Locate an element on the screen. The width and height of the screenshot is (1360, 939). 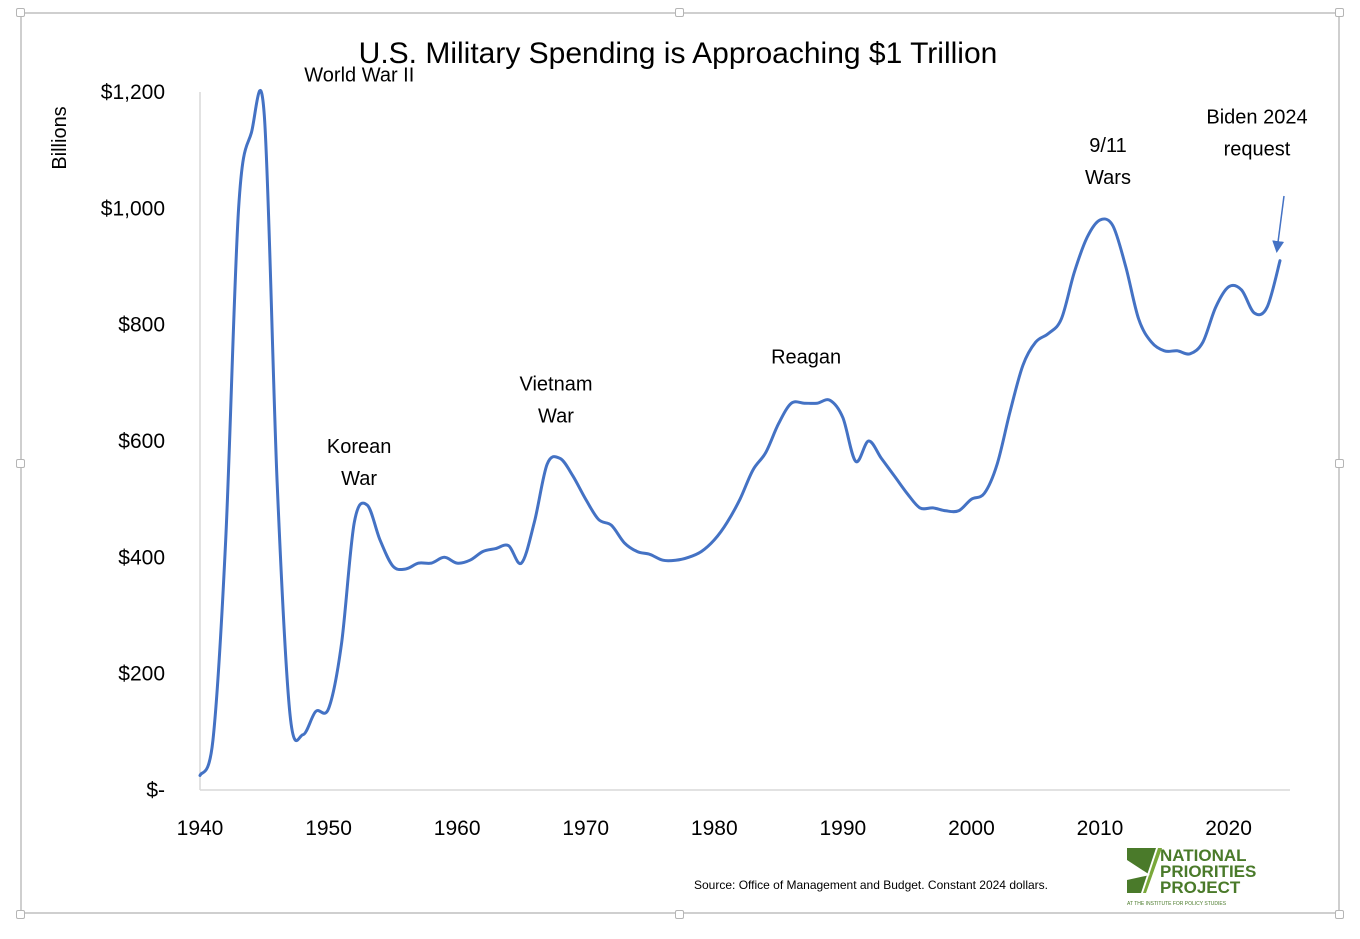
logo-line-2: PRIORITIES is located at coordinates (1208, 871).